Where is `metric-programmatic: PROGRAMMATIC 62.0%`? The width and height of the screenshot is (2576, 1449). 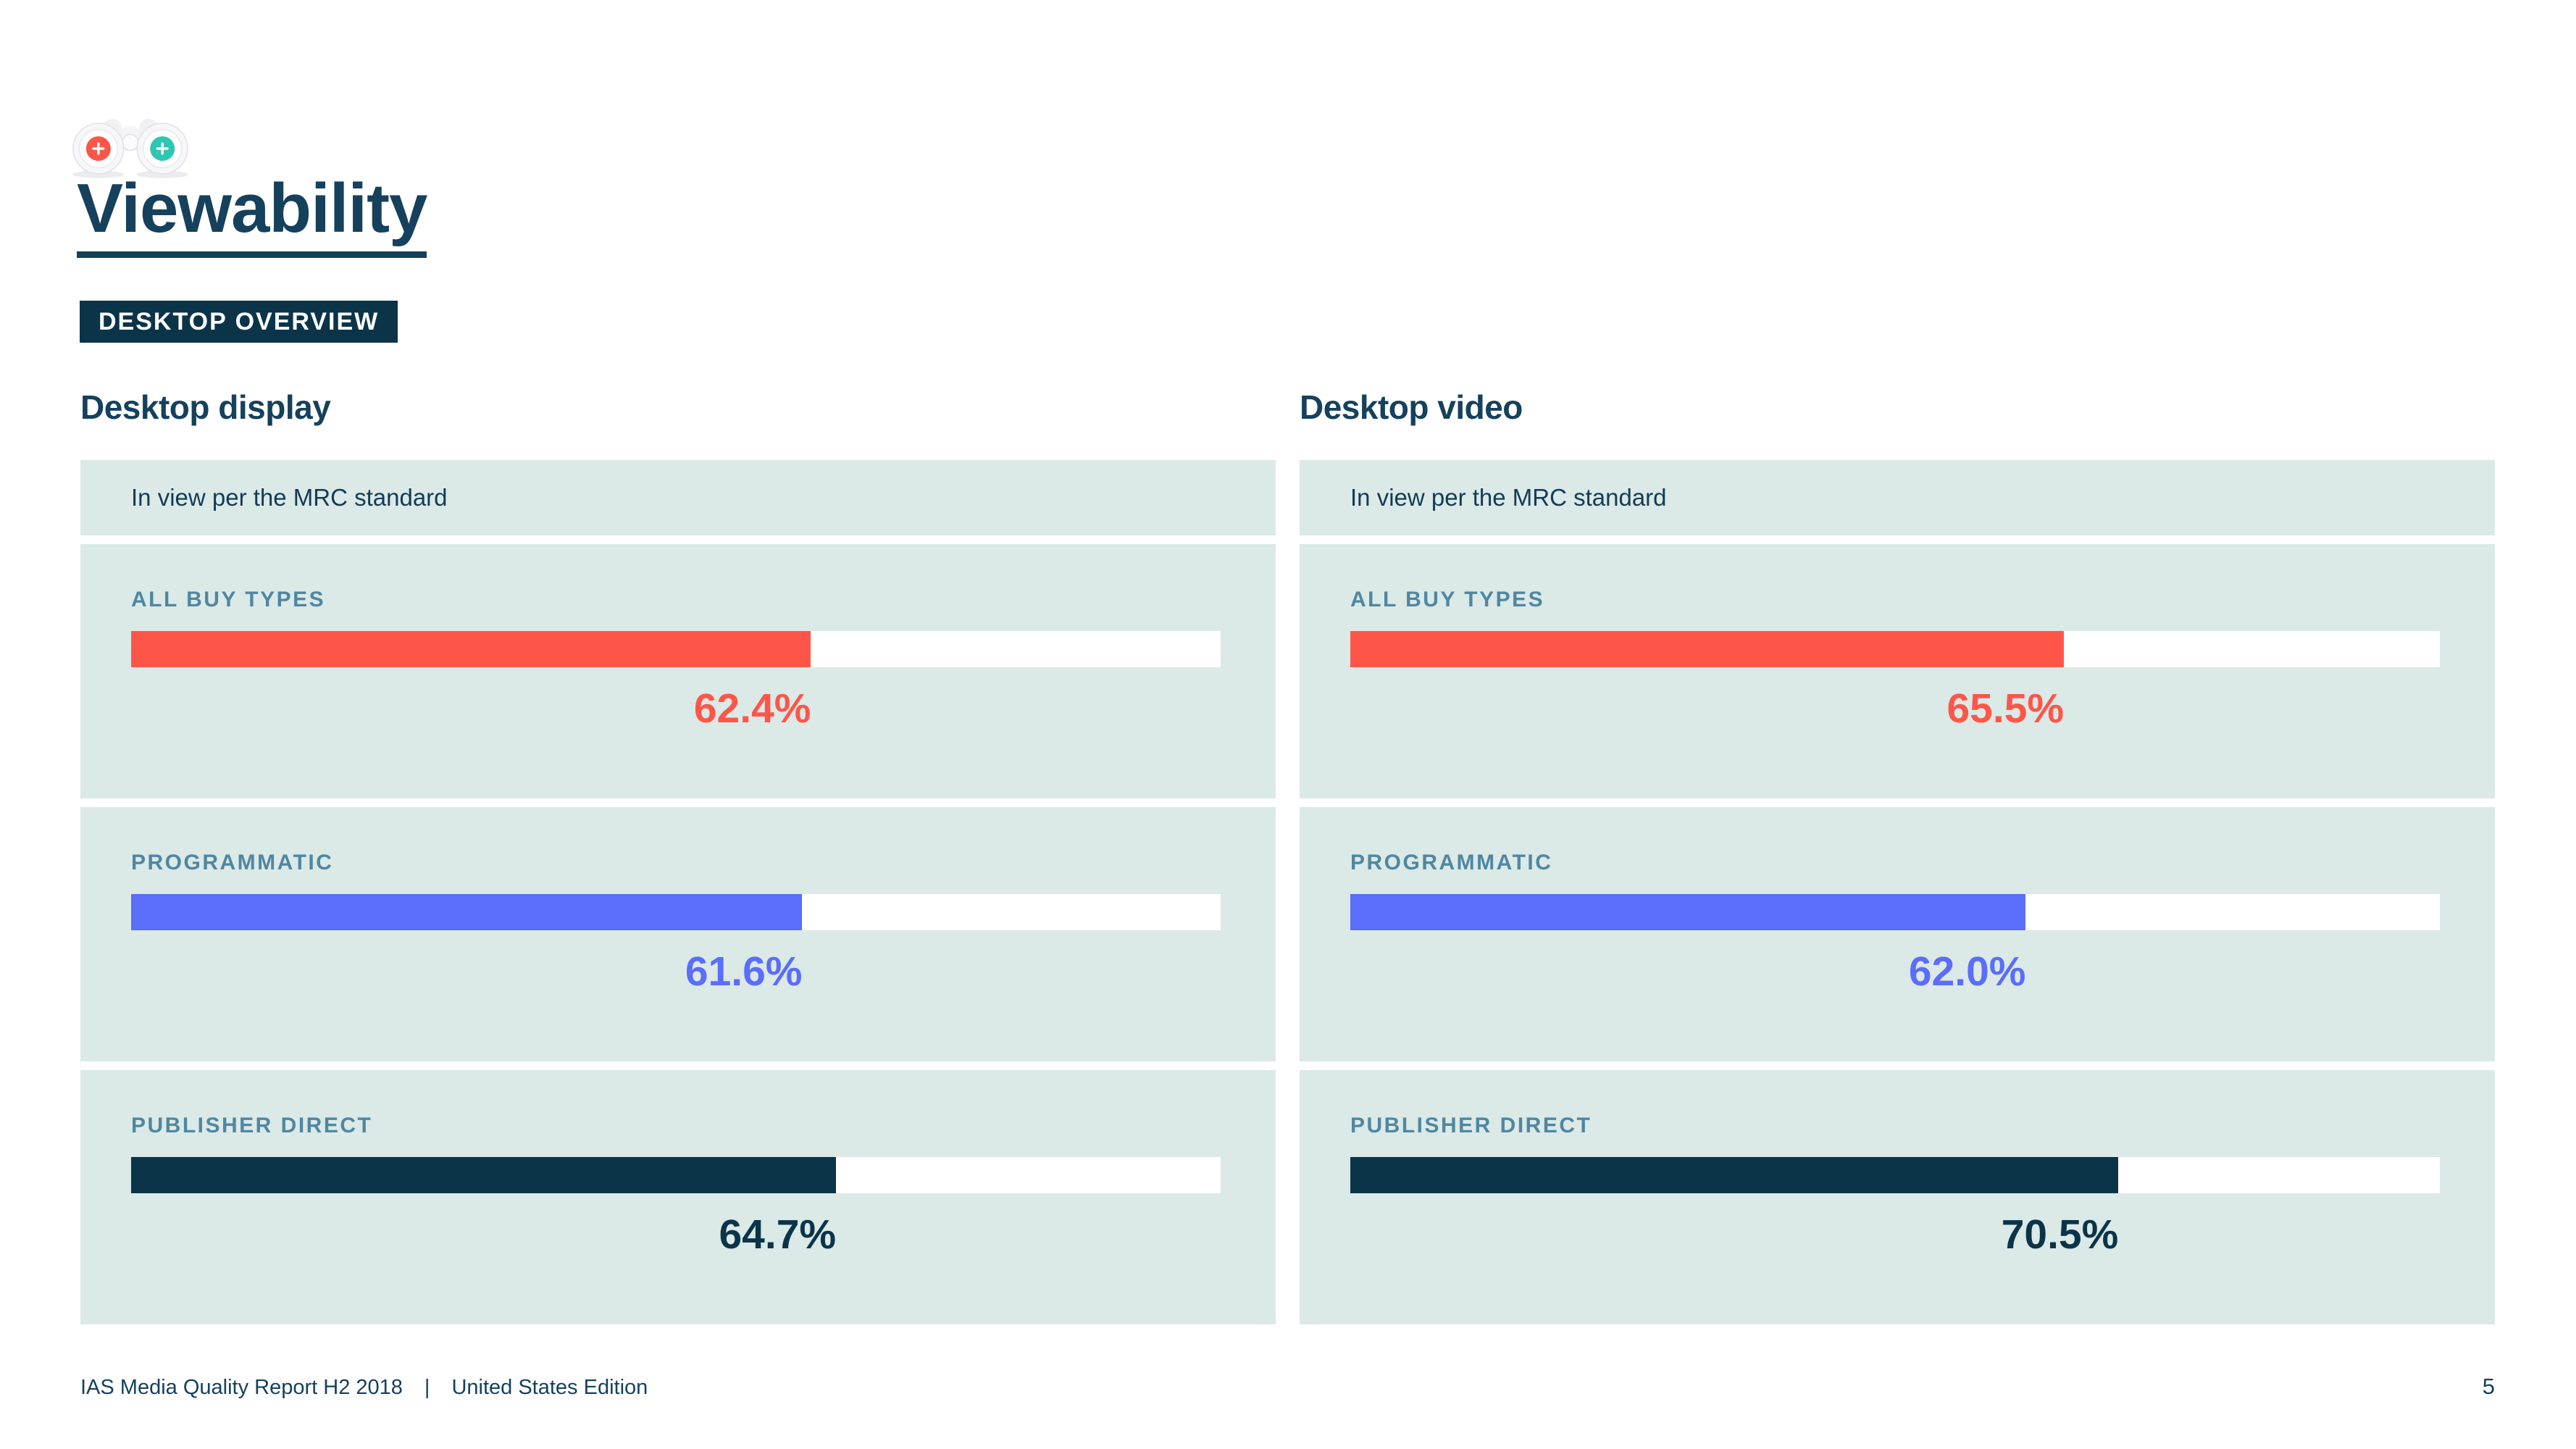 metric-programmatic: PROGRAMMATIC 62.0% is located at coordinates (1898, 934).